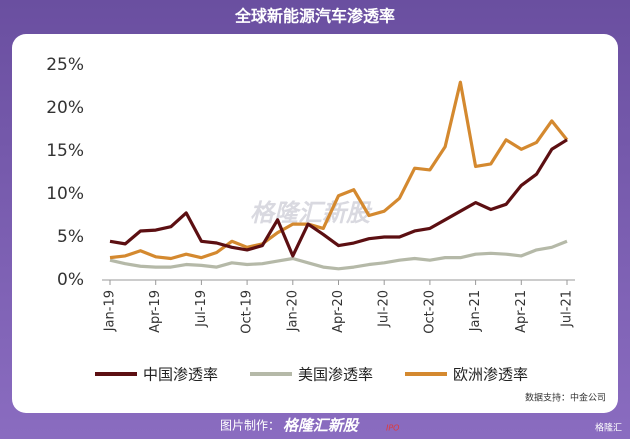 The image size is (630, 443). Describe the element at coordinates (429, 312) in the screenshot. I see `x-tick-label: Oct-20` at that location.